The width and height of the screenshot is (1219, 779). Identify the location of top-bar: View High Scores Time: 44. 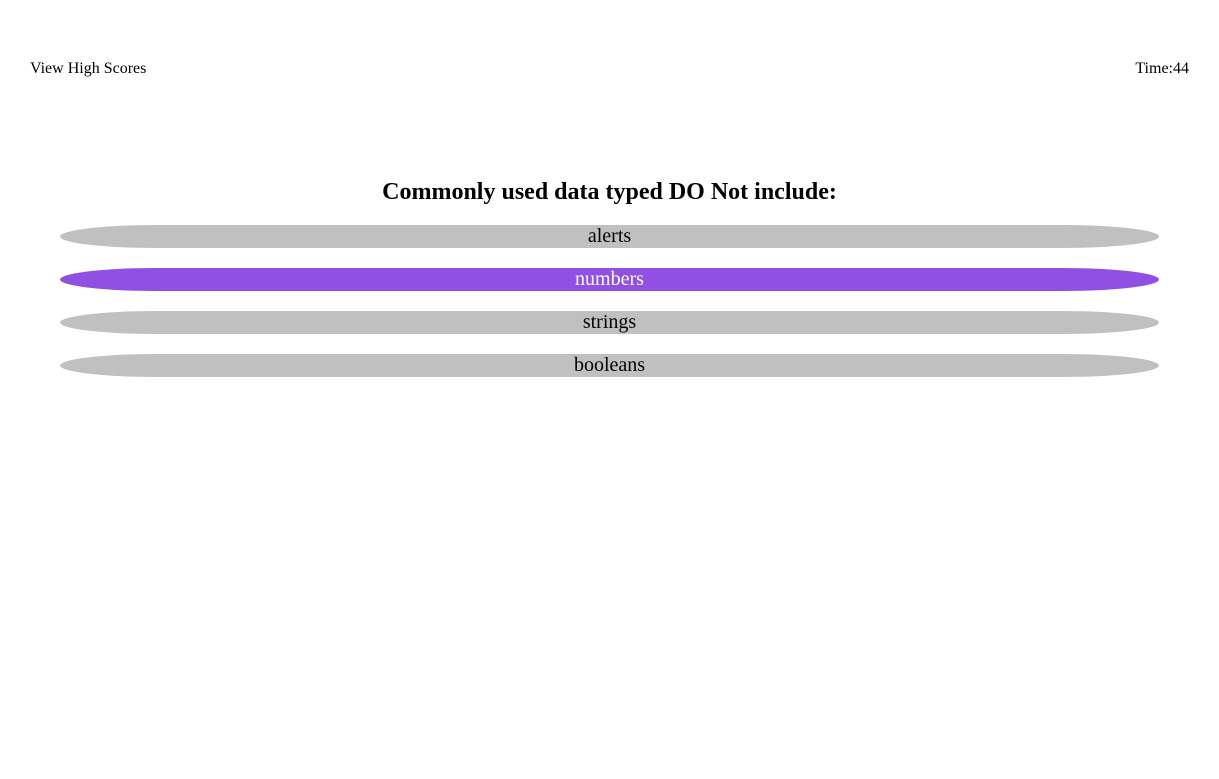
(609, 69).